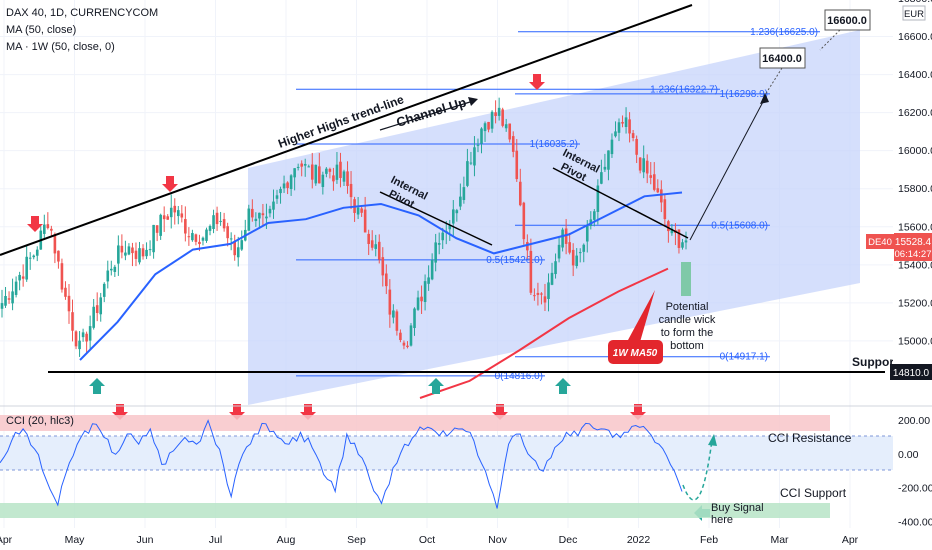 Image resolution: width=932 pixels, height=550 pixels. What do you see at coordinates (779, 540) in the screenshot?
I see `time-tick-11: Mar` at bounding box center [779, 540].